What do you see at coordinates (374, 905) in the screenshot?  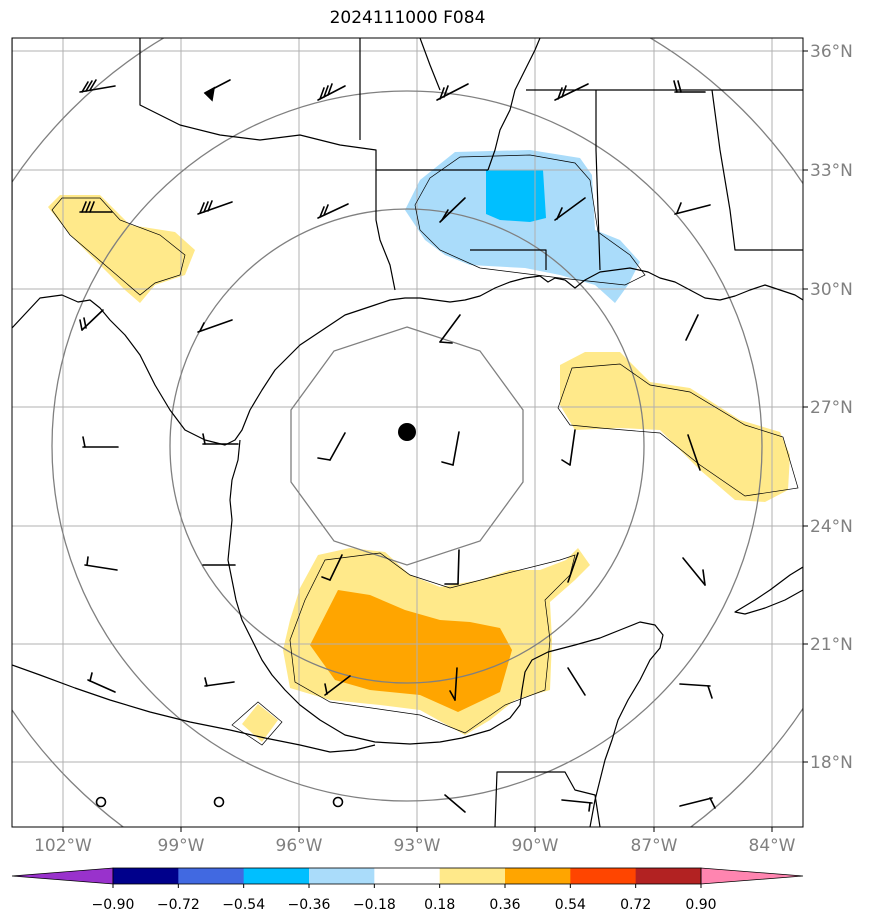 I see `colorbar-tick-label: −0.18` at bounding box center [374, 905].